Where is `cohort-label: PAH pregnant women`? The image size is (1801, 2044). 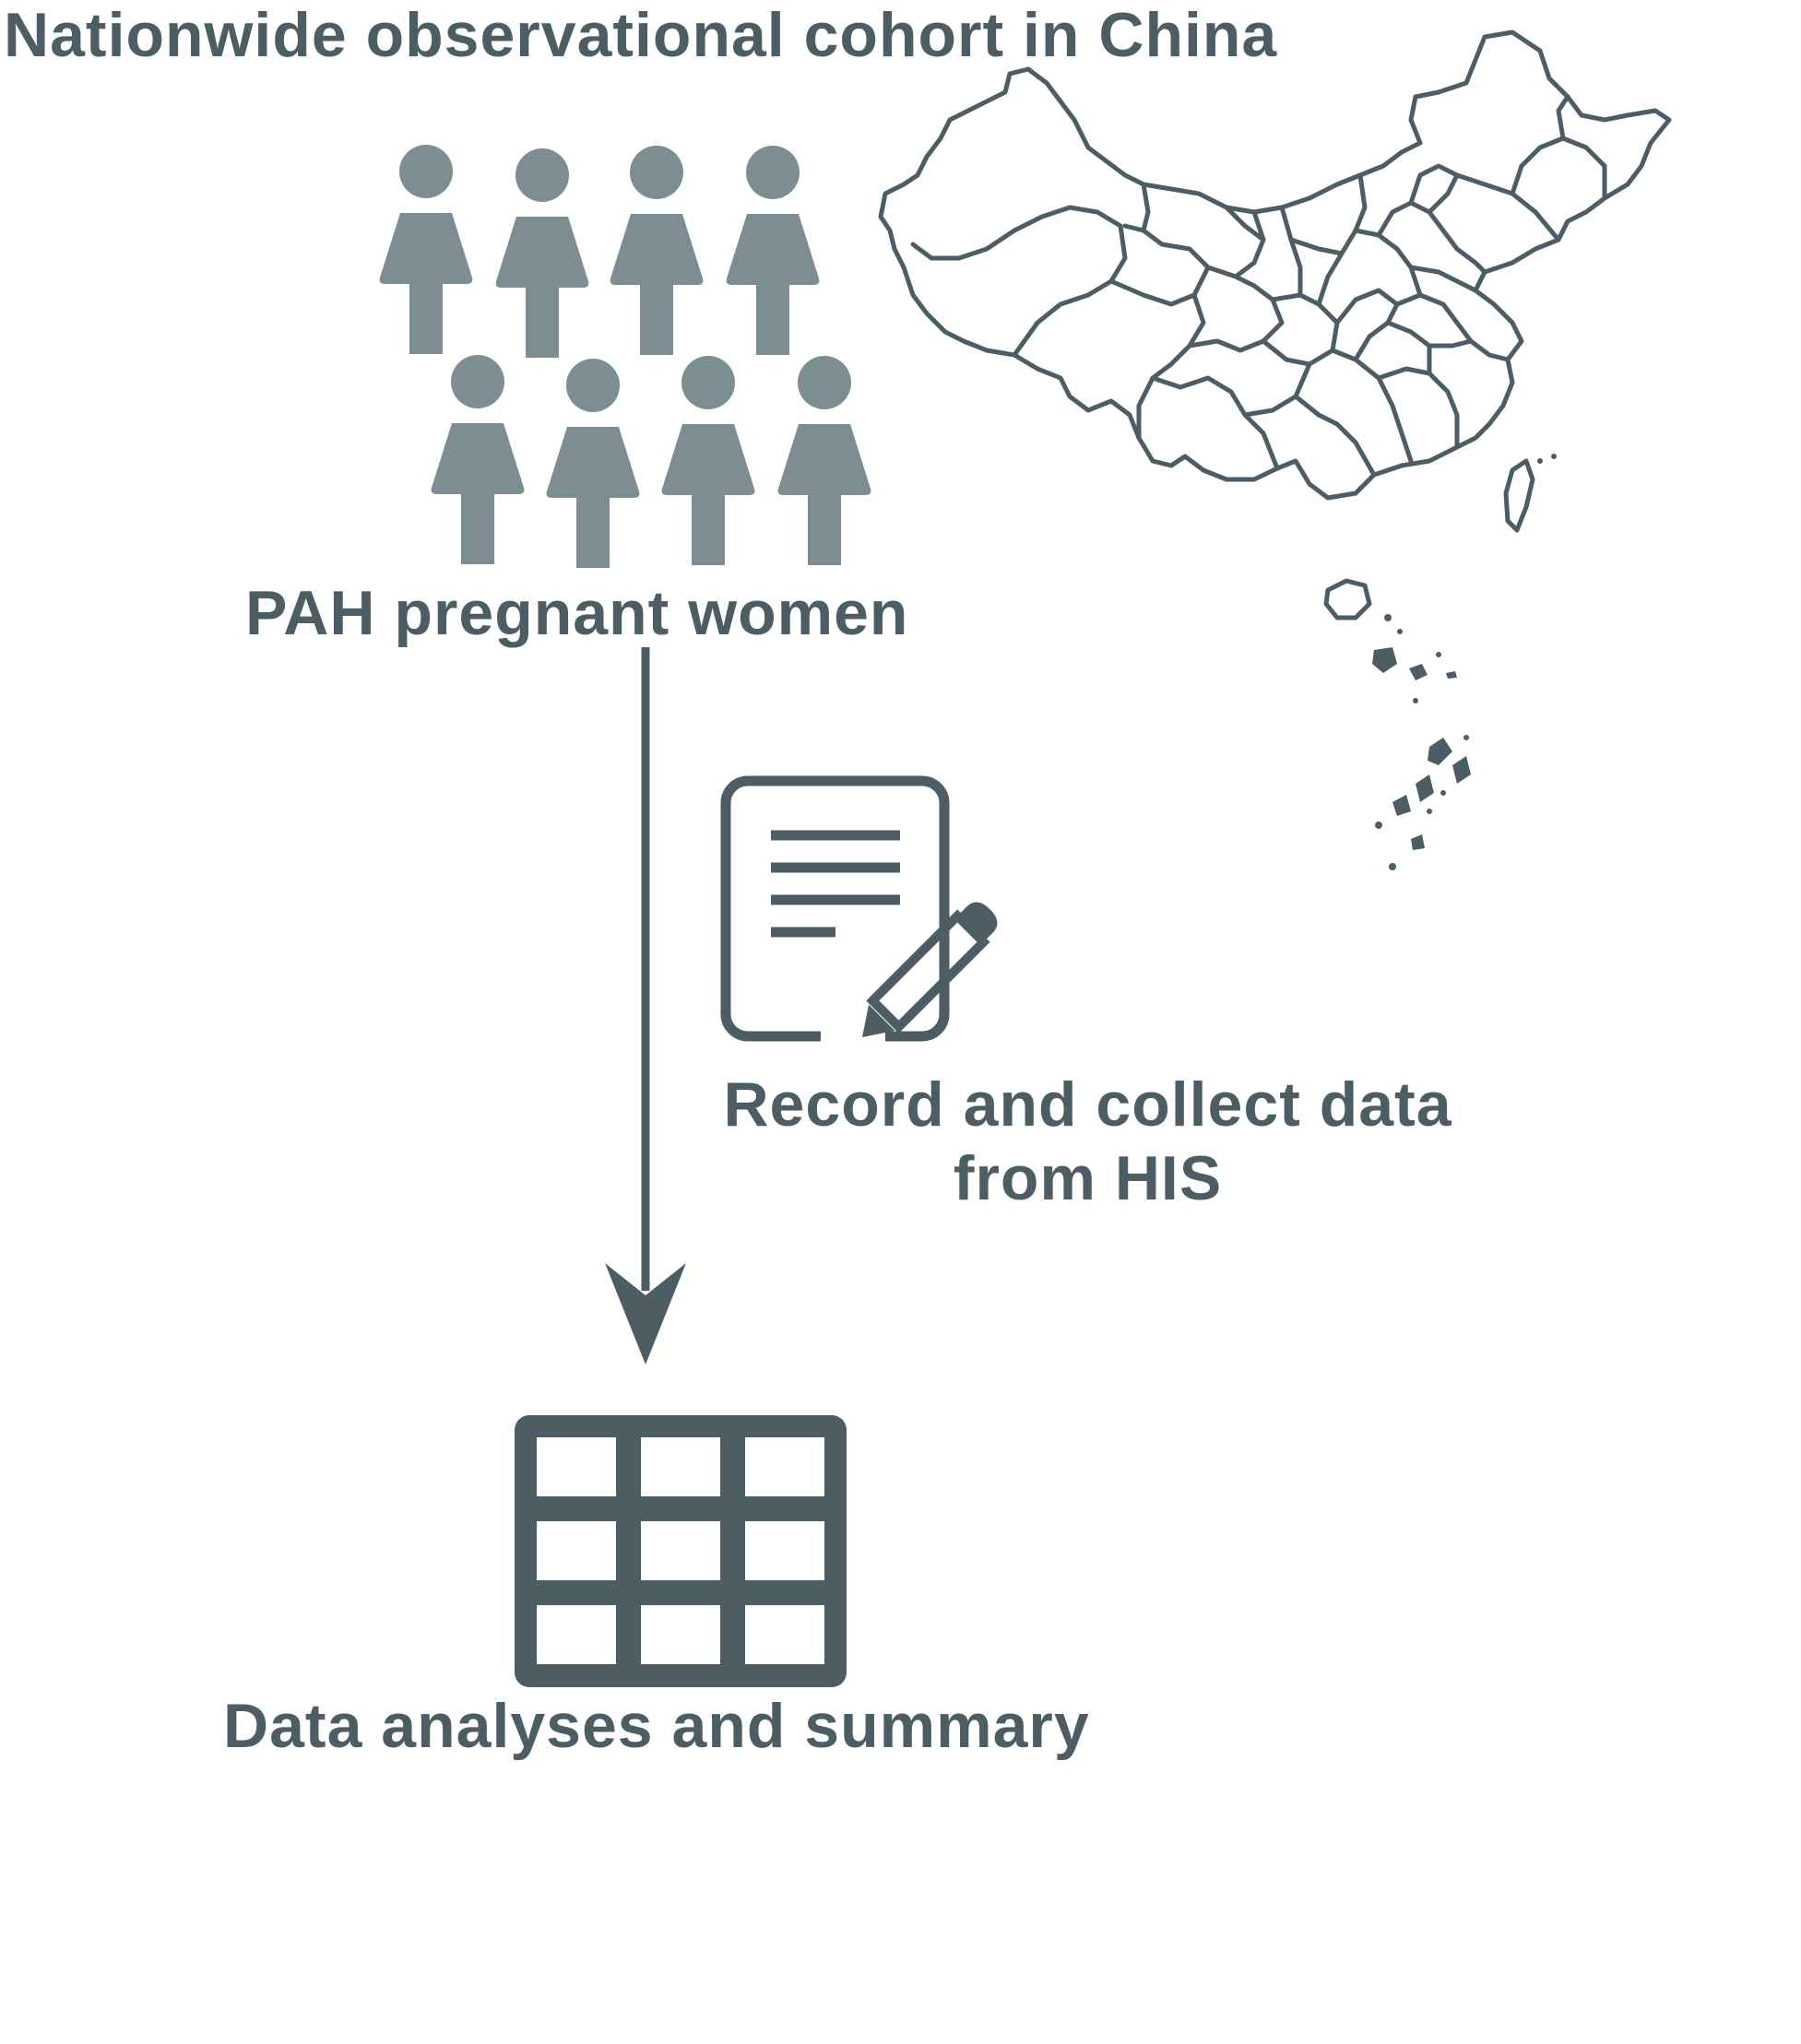
cohort-label: PAH pregnant women is located at coordinates (577, 613).